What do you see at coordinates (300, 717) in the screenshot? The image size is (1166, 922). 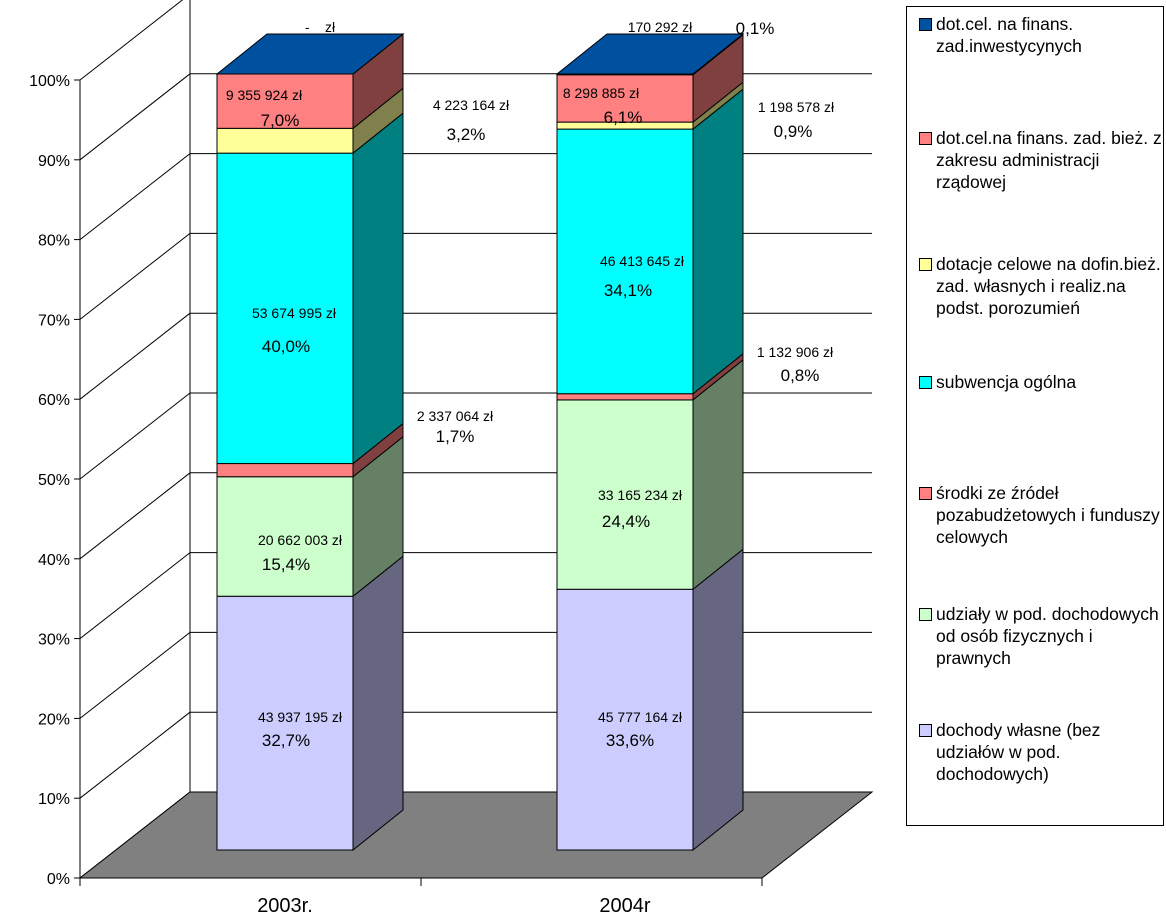 I see `data-label-value: 43 937 195 zł` at bounding box center [300, 717].